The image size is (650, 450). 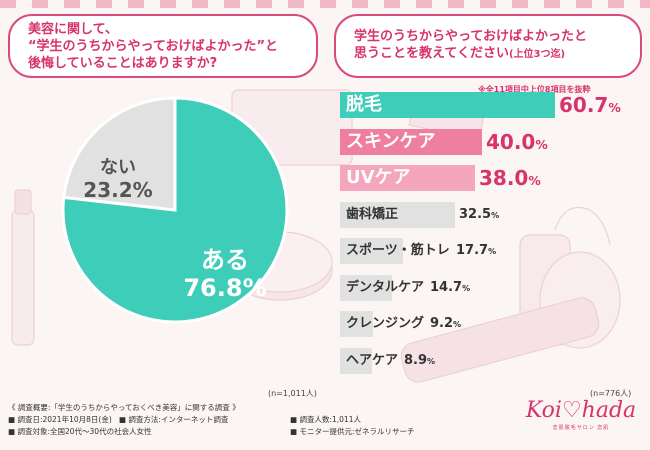 I want to click on bar-value-number: 32.5, so click(x=475, y=214).